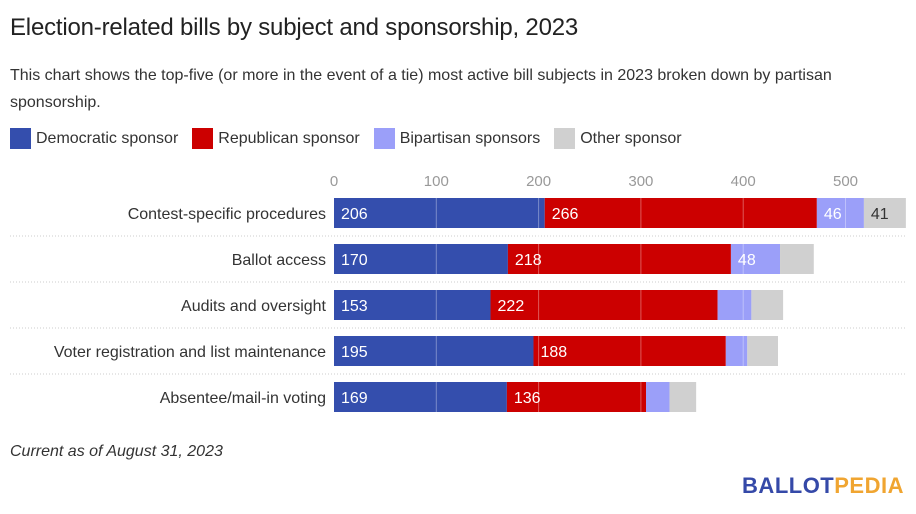 The width and height of the screenshot is (916, 514). I want to click on data-label: 266, so click(565, 214).